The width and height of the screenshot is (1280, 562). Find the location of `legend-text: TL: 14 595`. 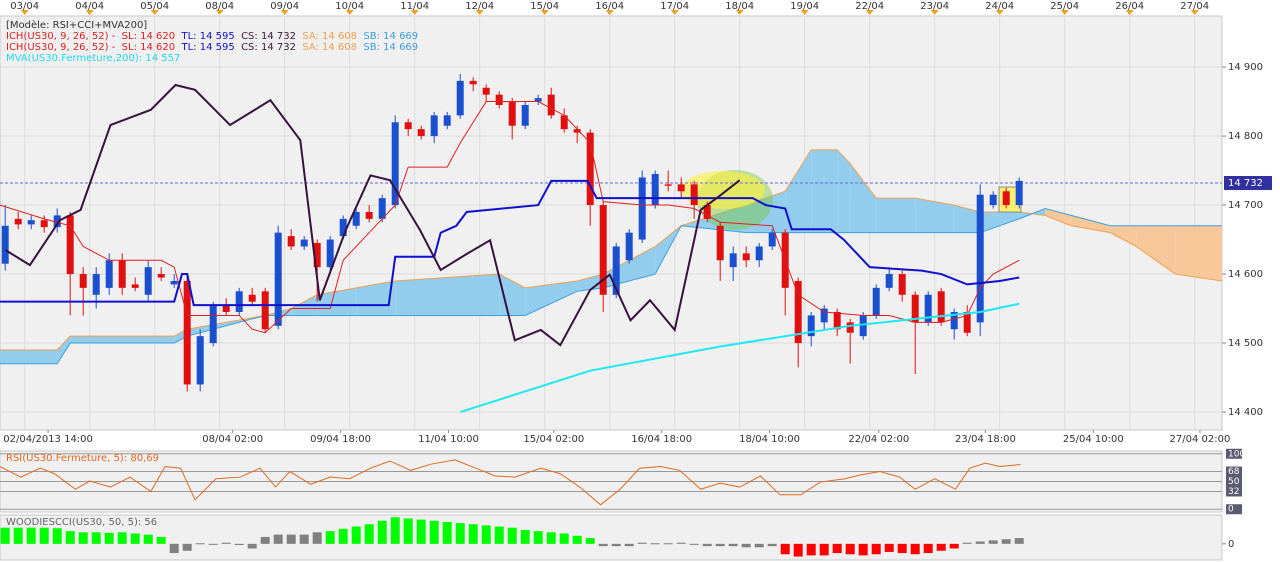

legend-text: TL: 14 595 is located at coordinates (205, 36).